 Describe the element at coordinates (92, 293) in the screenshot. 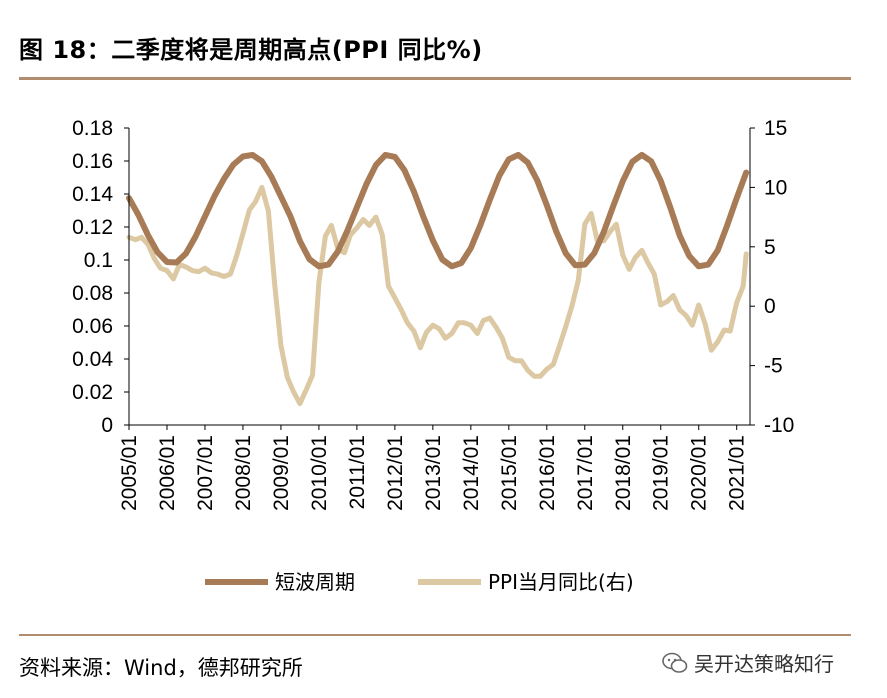

I see `left-tick-label: 0.08` at that location.